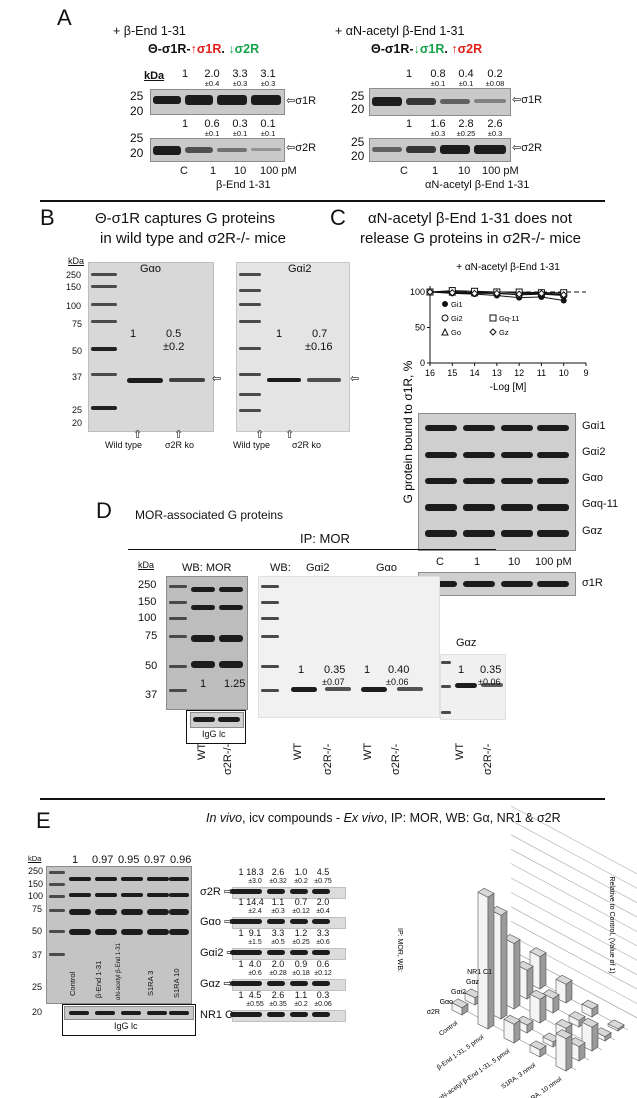 The width and height of the screenshot is (637, 1098). Describe the element at coordinates (278, 937) in the screenshot. I see `quant-value: 3.3 ±0.5` at that location.